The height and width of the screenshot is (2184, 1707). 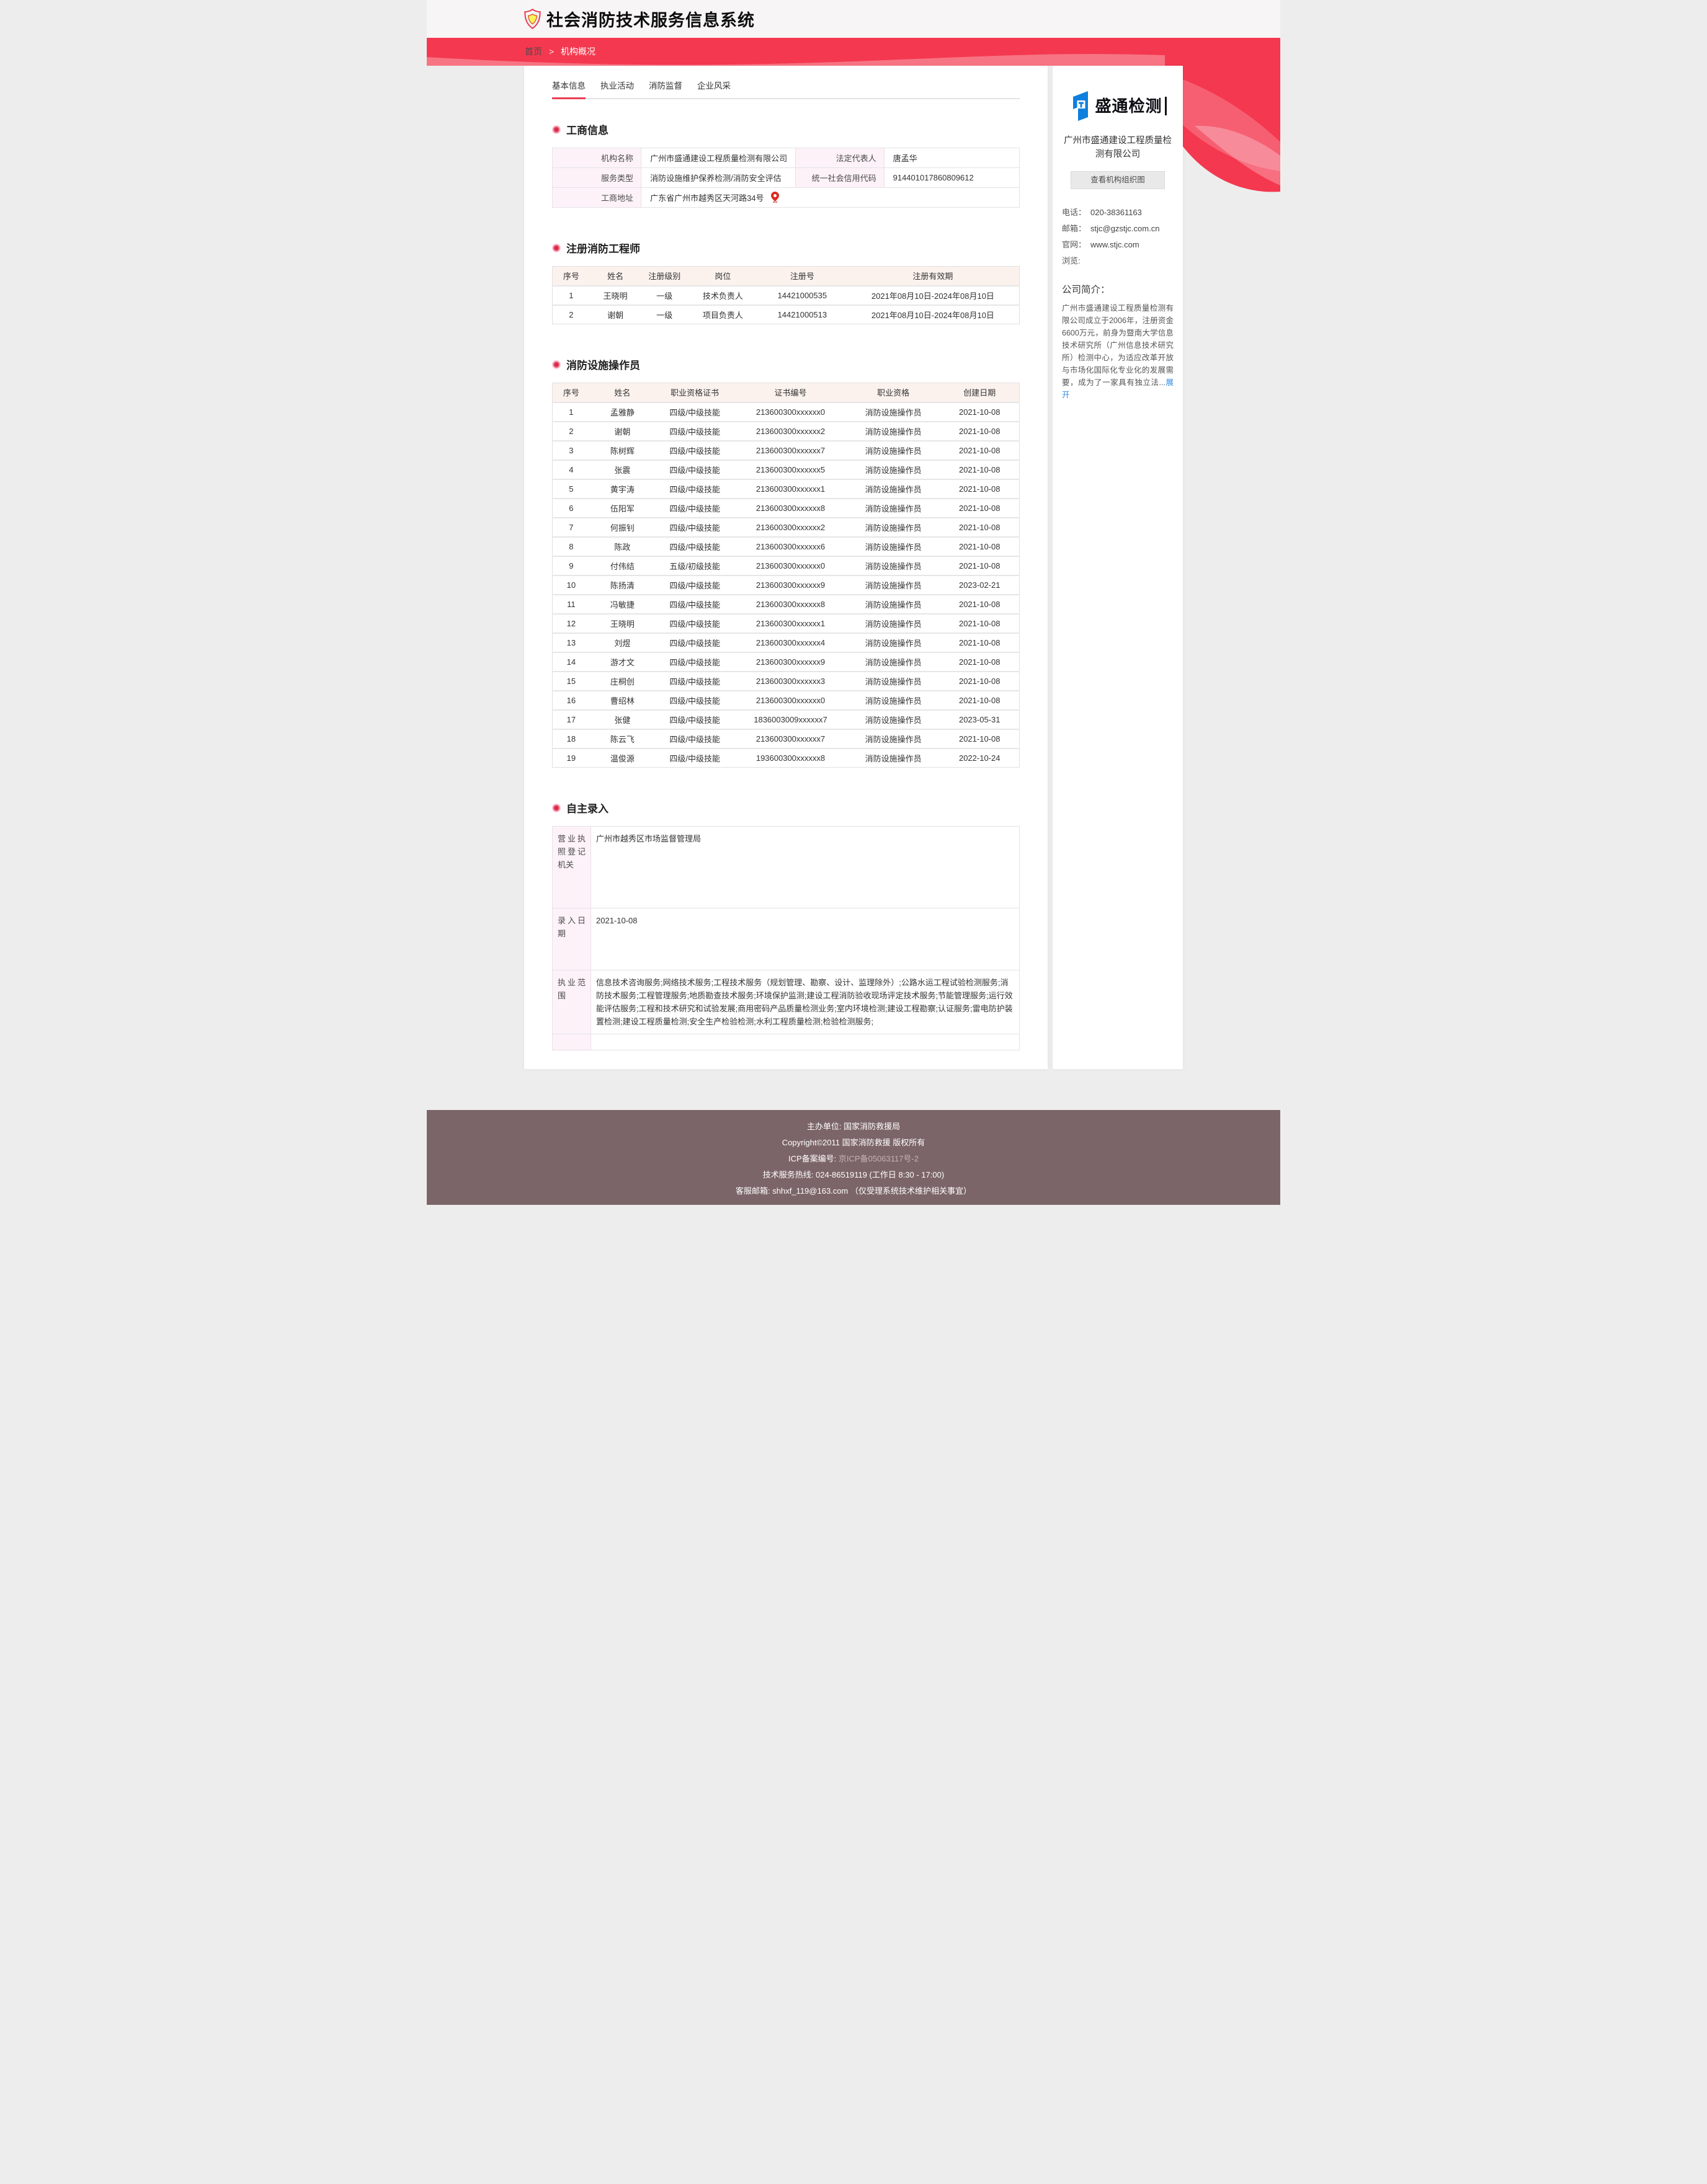 What do you see at coordinates (622, 412) in the screenshot?
I see `table-cell: 孟雅静` at bounding box center [622, 412].